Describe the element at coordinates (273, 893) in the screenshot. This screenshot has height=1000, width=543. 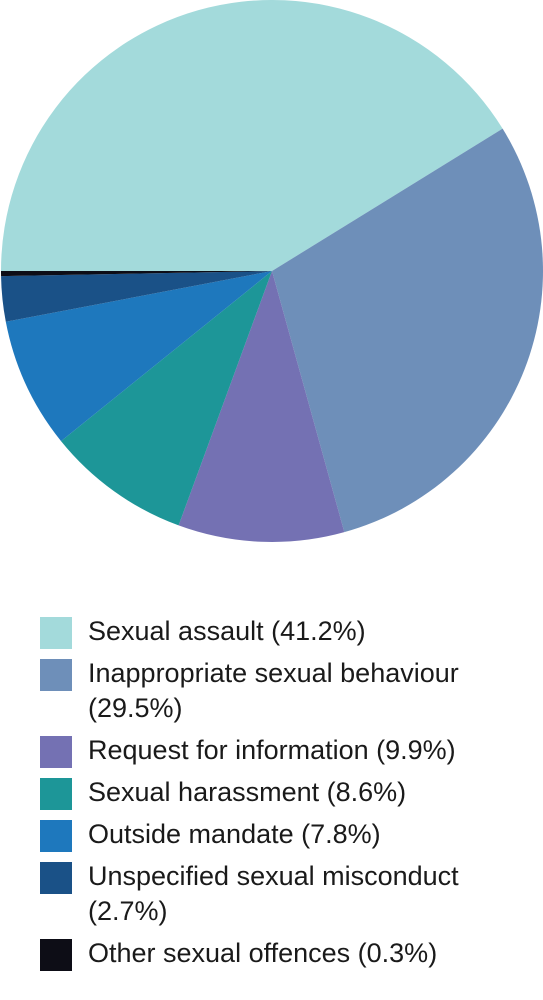
I see `legend-label: Unspecified sexual misconduct (2.7%)` at that location.